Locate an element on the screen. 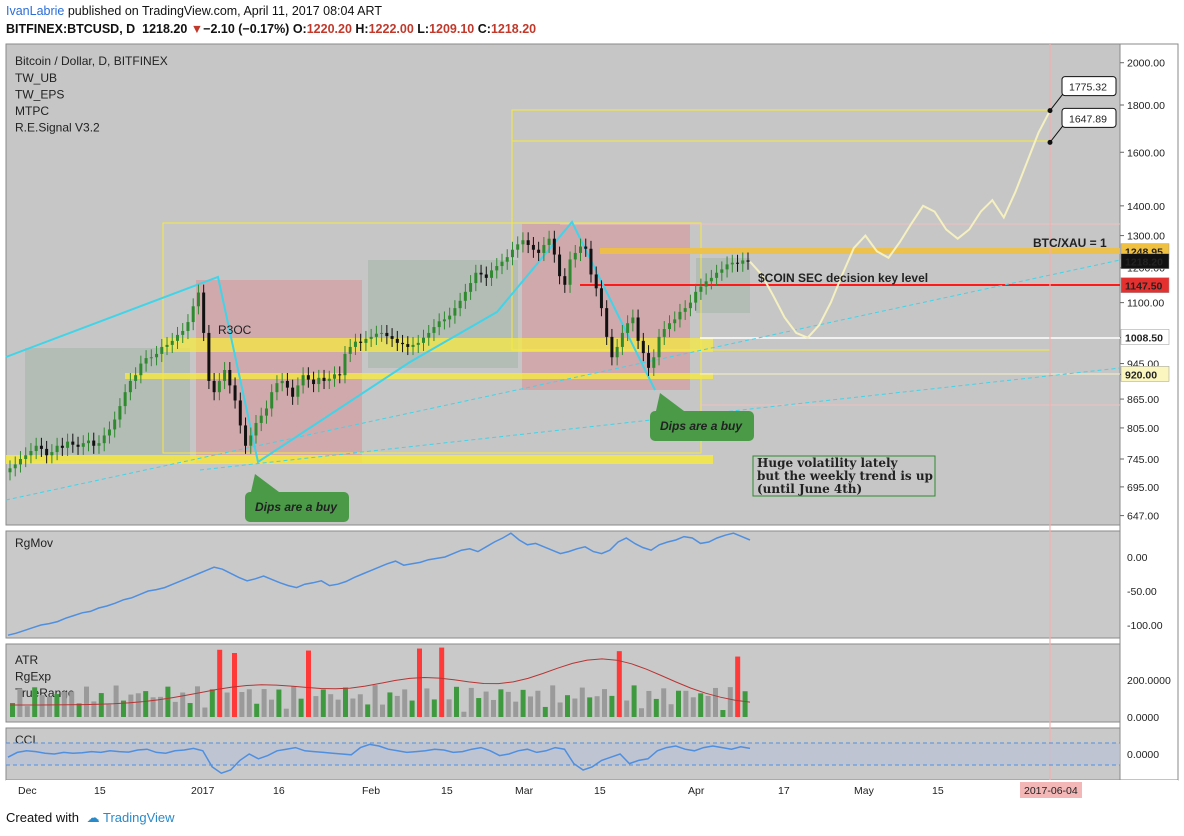 The image size is (1184, 836). price-tick-label: 1100.00 is located at coordinates (1145, 304).